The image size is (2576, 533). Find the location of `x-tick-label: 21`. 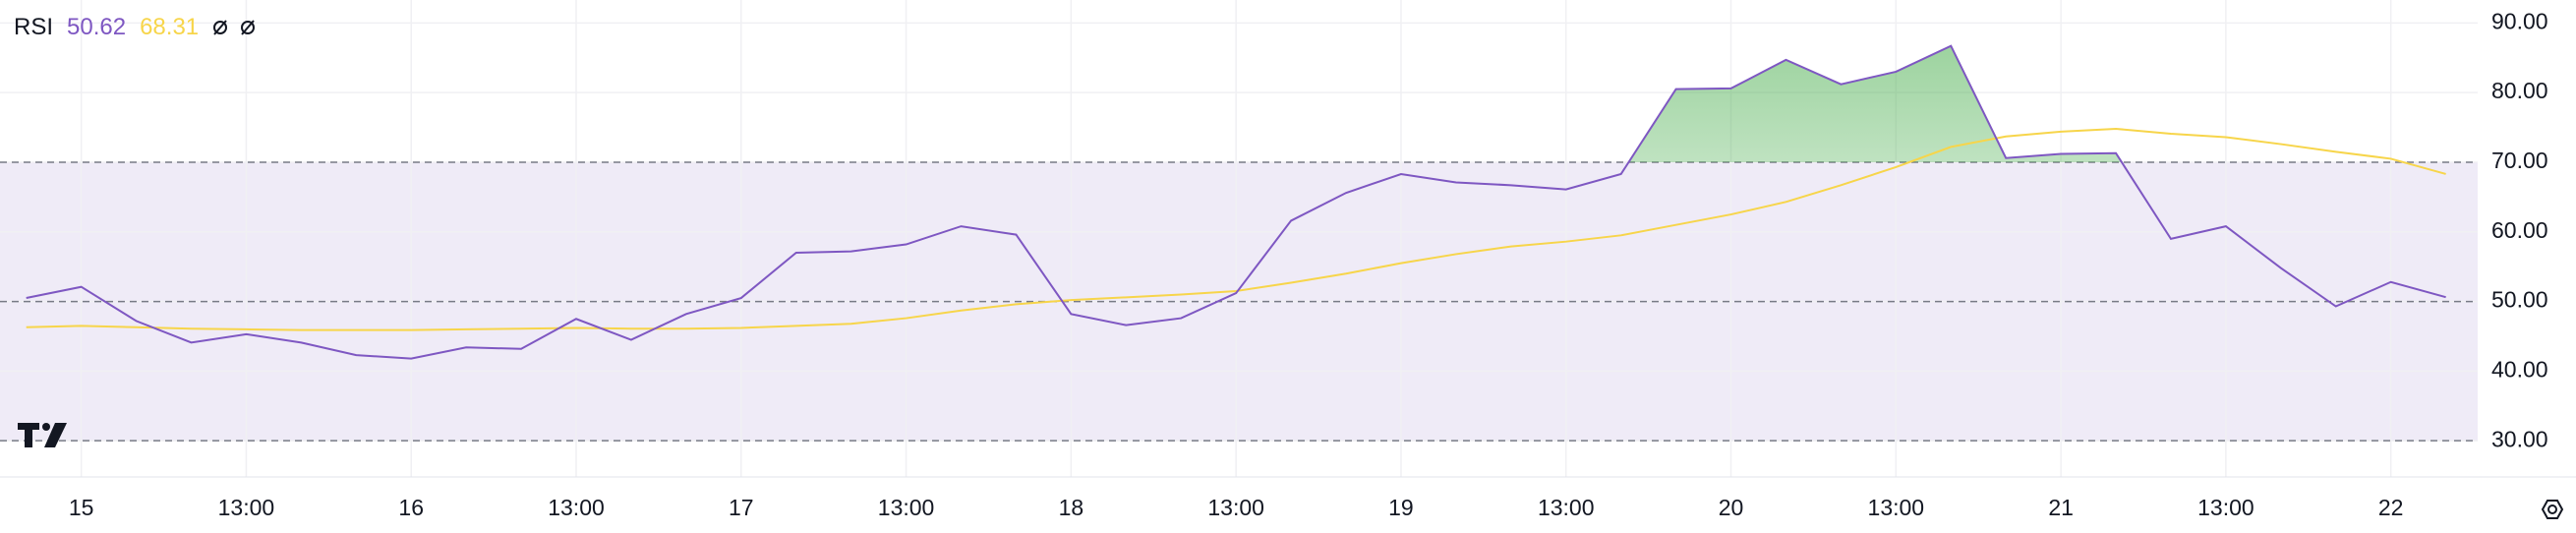

x-tick-label: 21 is located at coordinates (2061, 507).